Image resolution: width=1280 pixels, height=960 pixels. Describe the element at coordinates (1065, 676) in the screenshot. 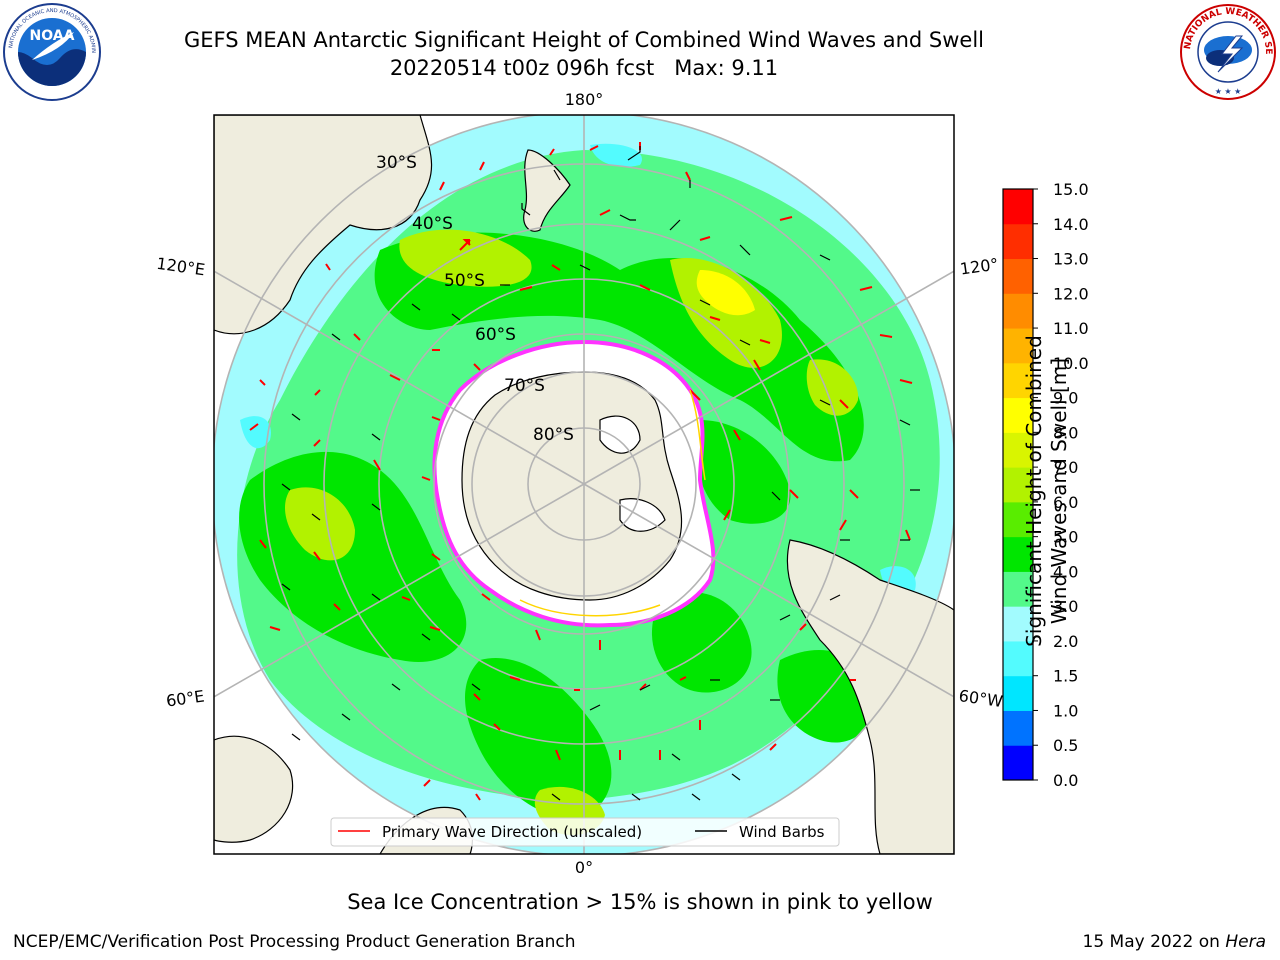

I see `colorbar-tick-label: 1.5` at that location.